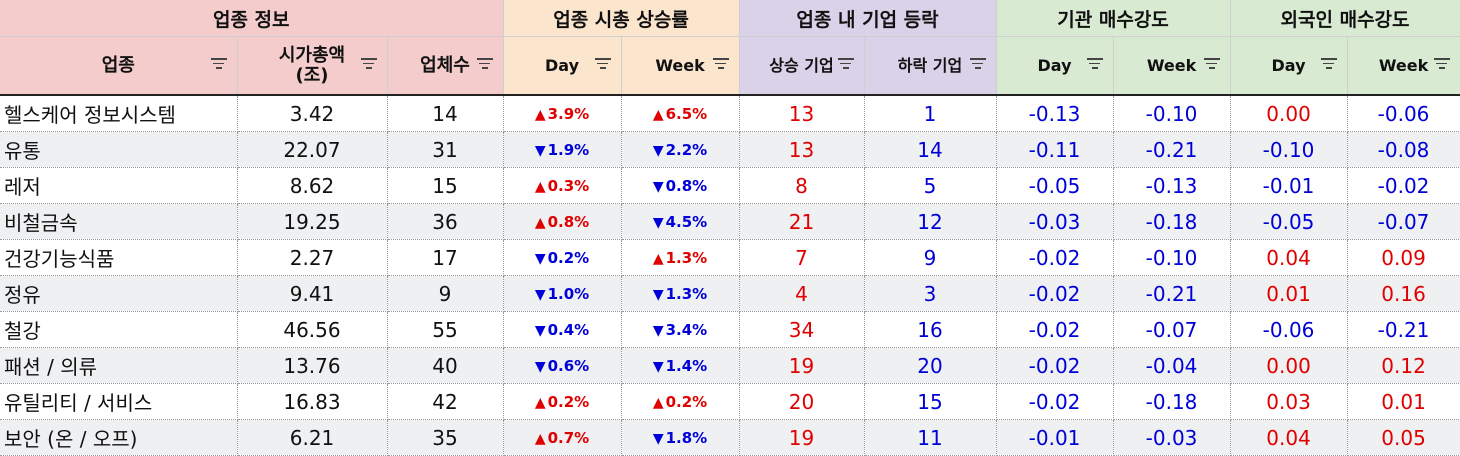  What do you see at coordinates (119, 329) in the screenshot?
I see `sector-name: 철강` at bounding box center [119, 329].